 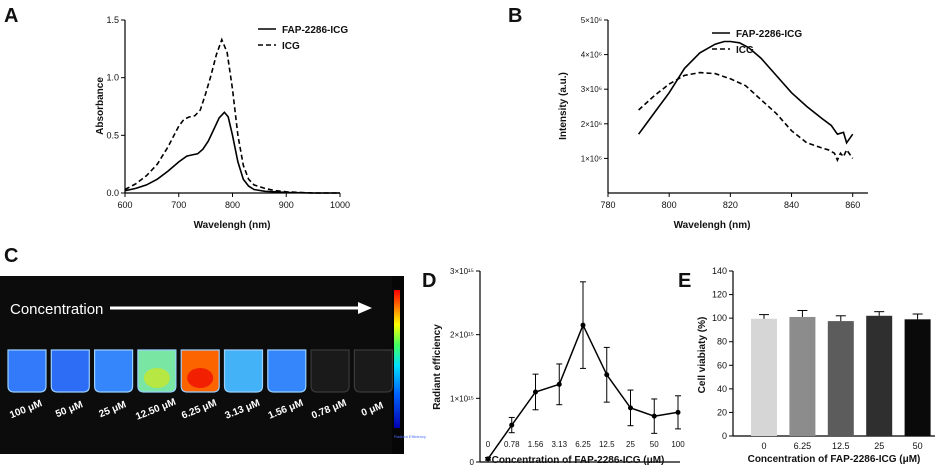 What do you see at coordinates (746, 117) in the screenshot?
I see `b-series-icg-line` at bounding box center [746, 117].